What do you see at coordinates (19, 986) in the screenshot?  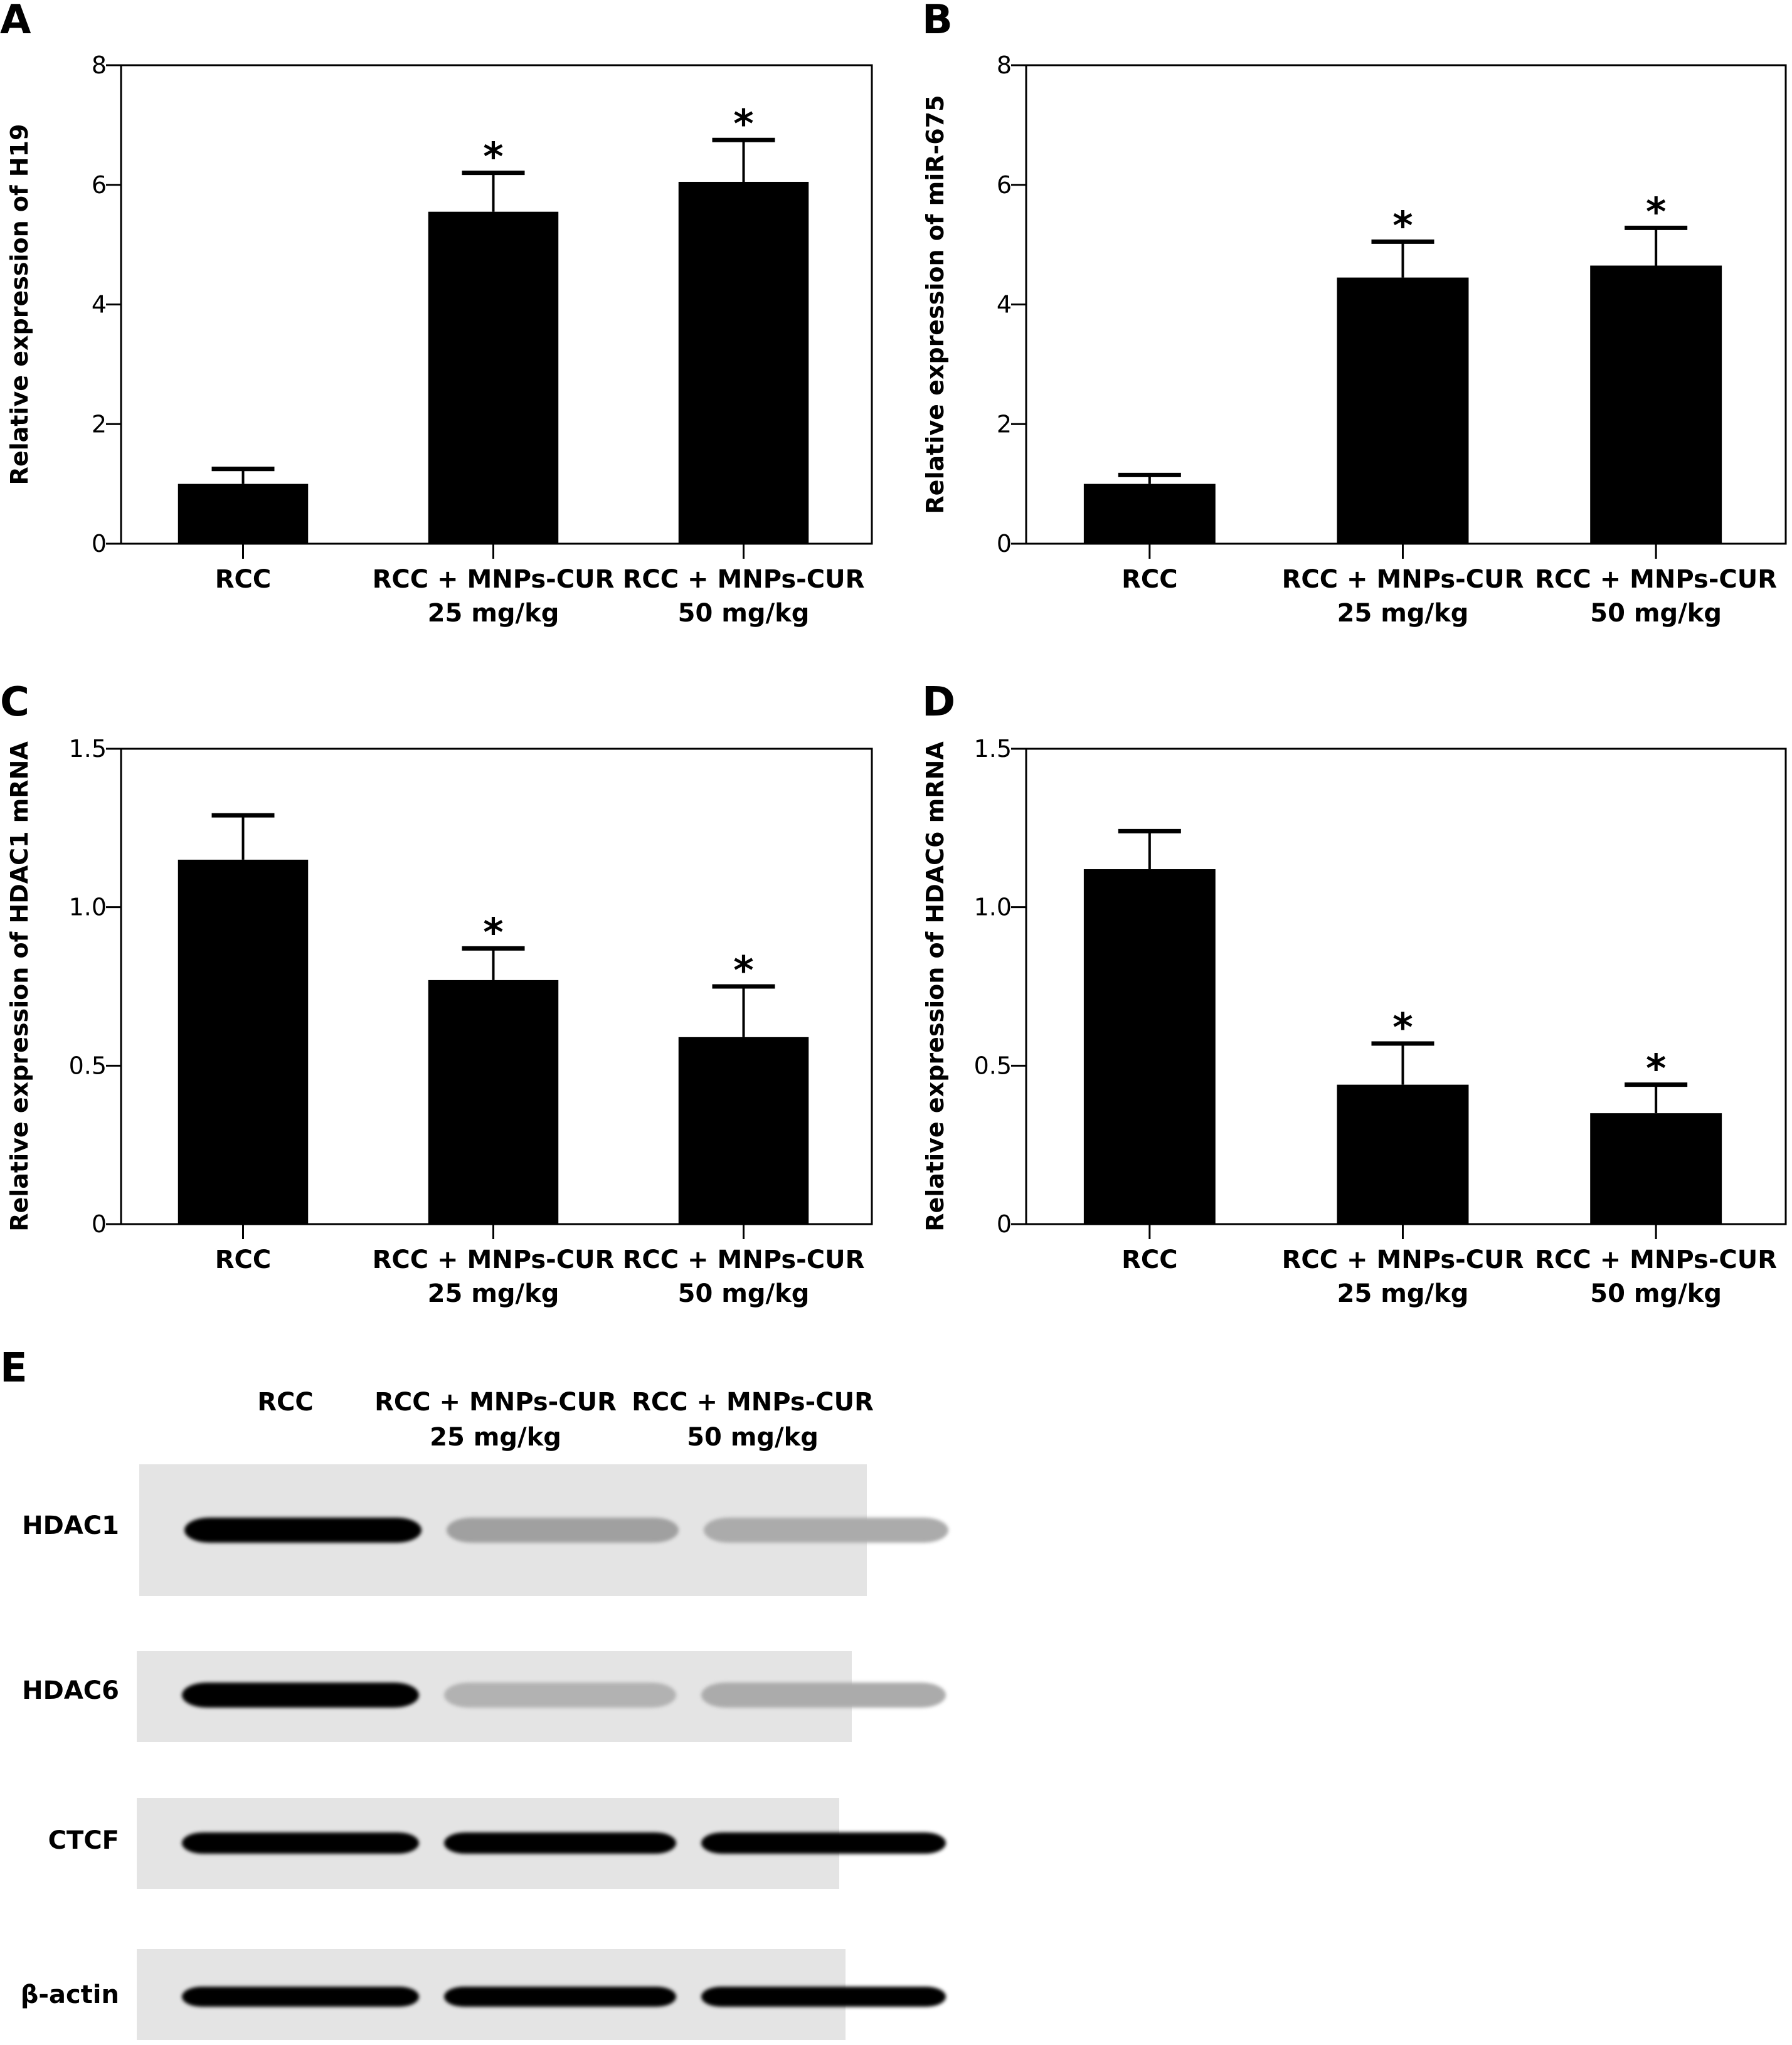 I see `y-axis-label: Relative expression of HDAC1 mRNA` at bounding box center [19, 986].